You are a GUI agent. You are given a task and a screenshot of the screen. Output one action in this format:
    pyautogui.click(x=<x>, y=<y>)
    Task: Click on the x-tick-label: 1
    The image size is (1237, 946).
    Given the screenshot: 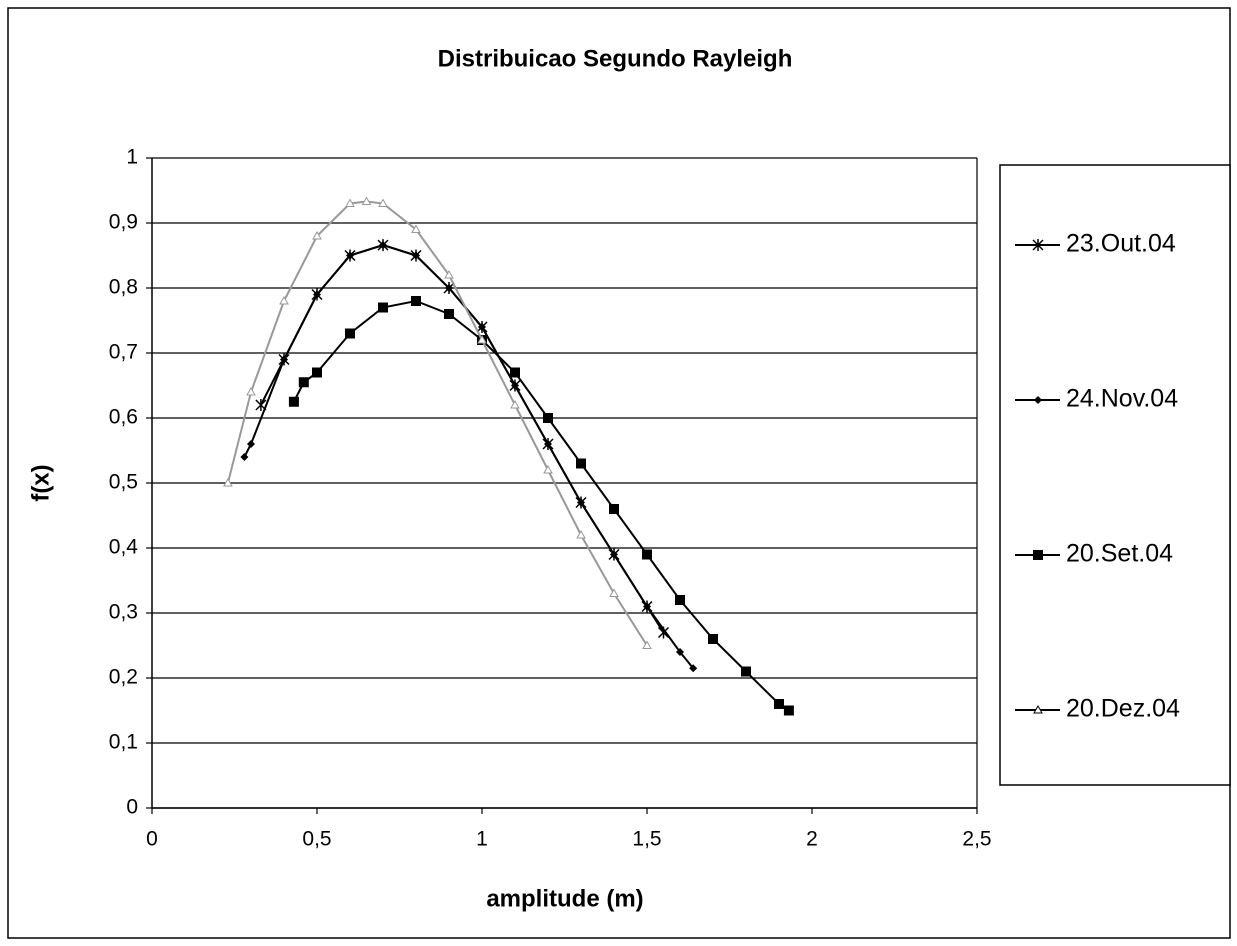 What is the action you would take?
    pyautogui.click(x=482, y=839)
    